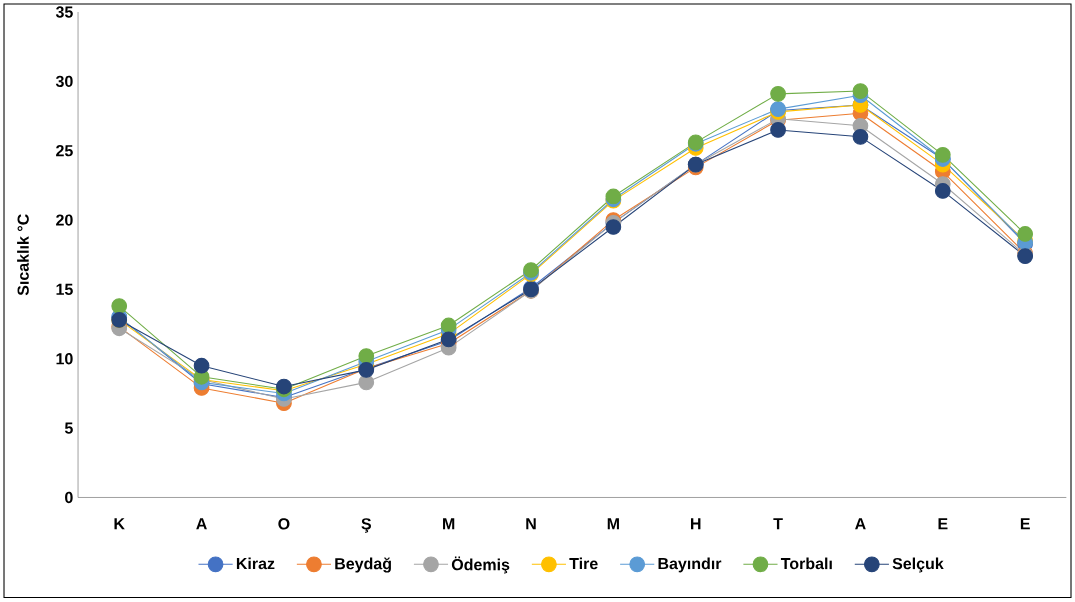 Image resolution: width=1075 pixels, height=602 pixels. I want to click on legend-label: Ödemiş, so click(480, 565).